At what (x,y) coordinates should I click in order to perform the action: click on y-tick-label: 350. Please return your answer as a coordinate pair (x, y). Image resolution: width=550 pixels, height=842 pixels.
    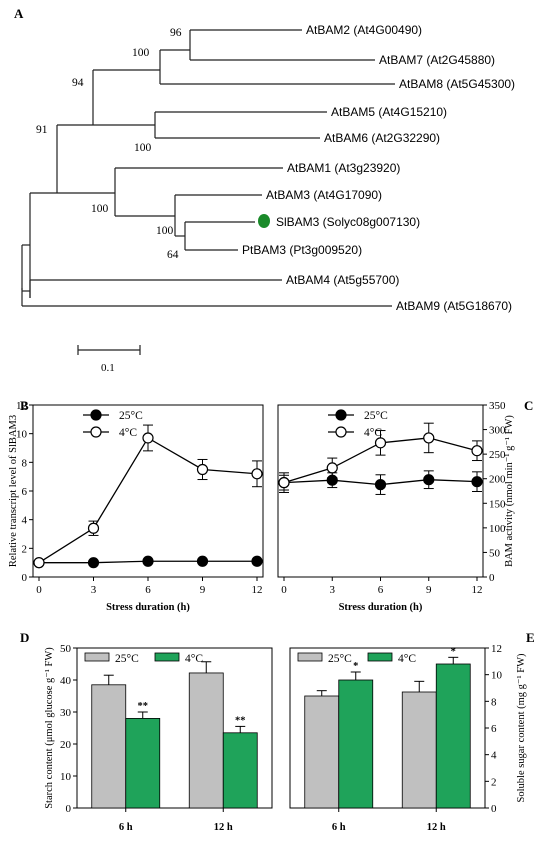
    Looking at the image, I should click on (497, 406).